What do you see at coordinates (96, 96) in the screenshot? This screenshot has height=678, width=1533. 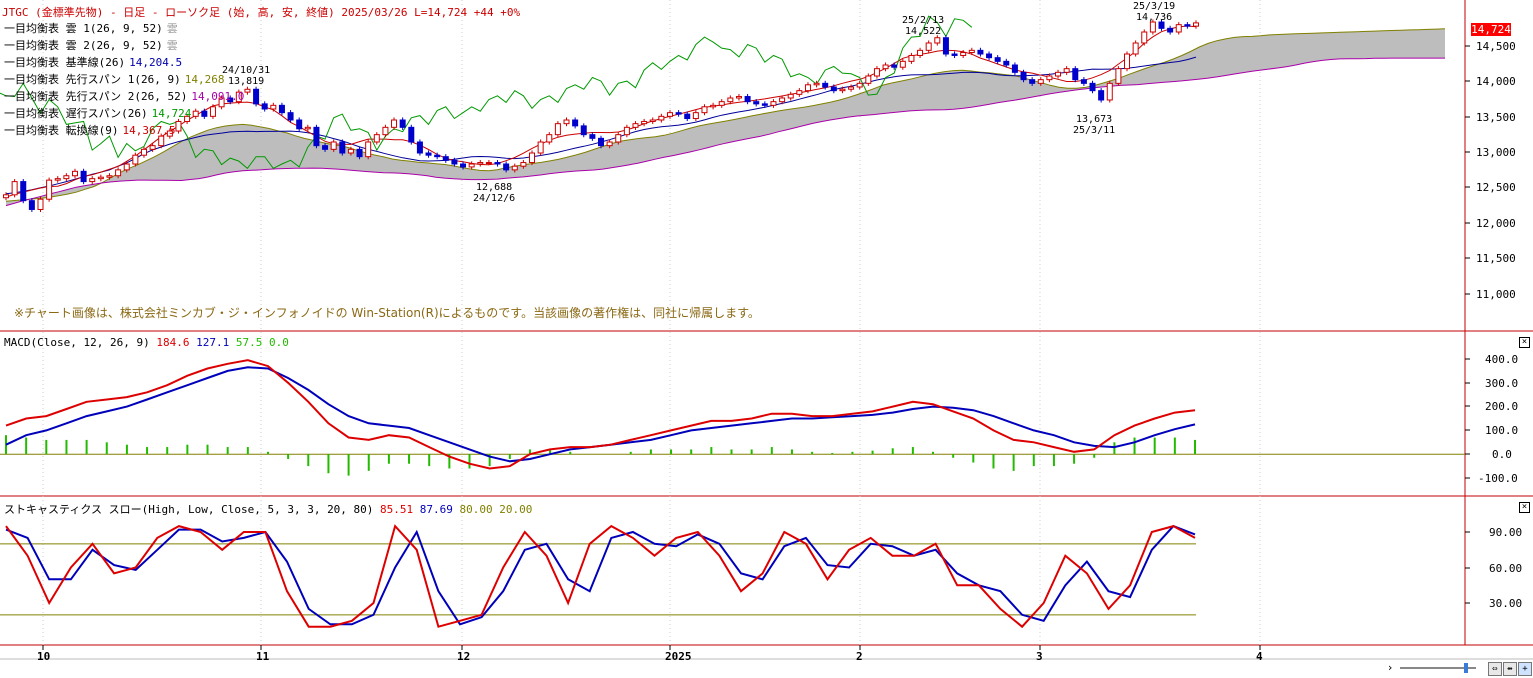 I see `legend-label: 一目均衡表 先行スパン 2(26, 52)` at bounding box center [96, 96].